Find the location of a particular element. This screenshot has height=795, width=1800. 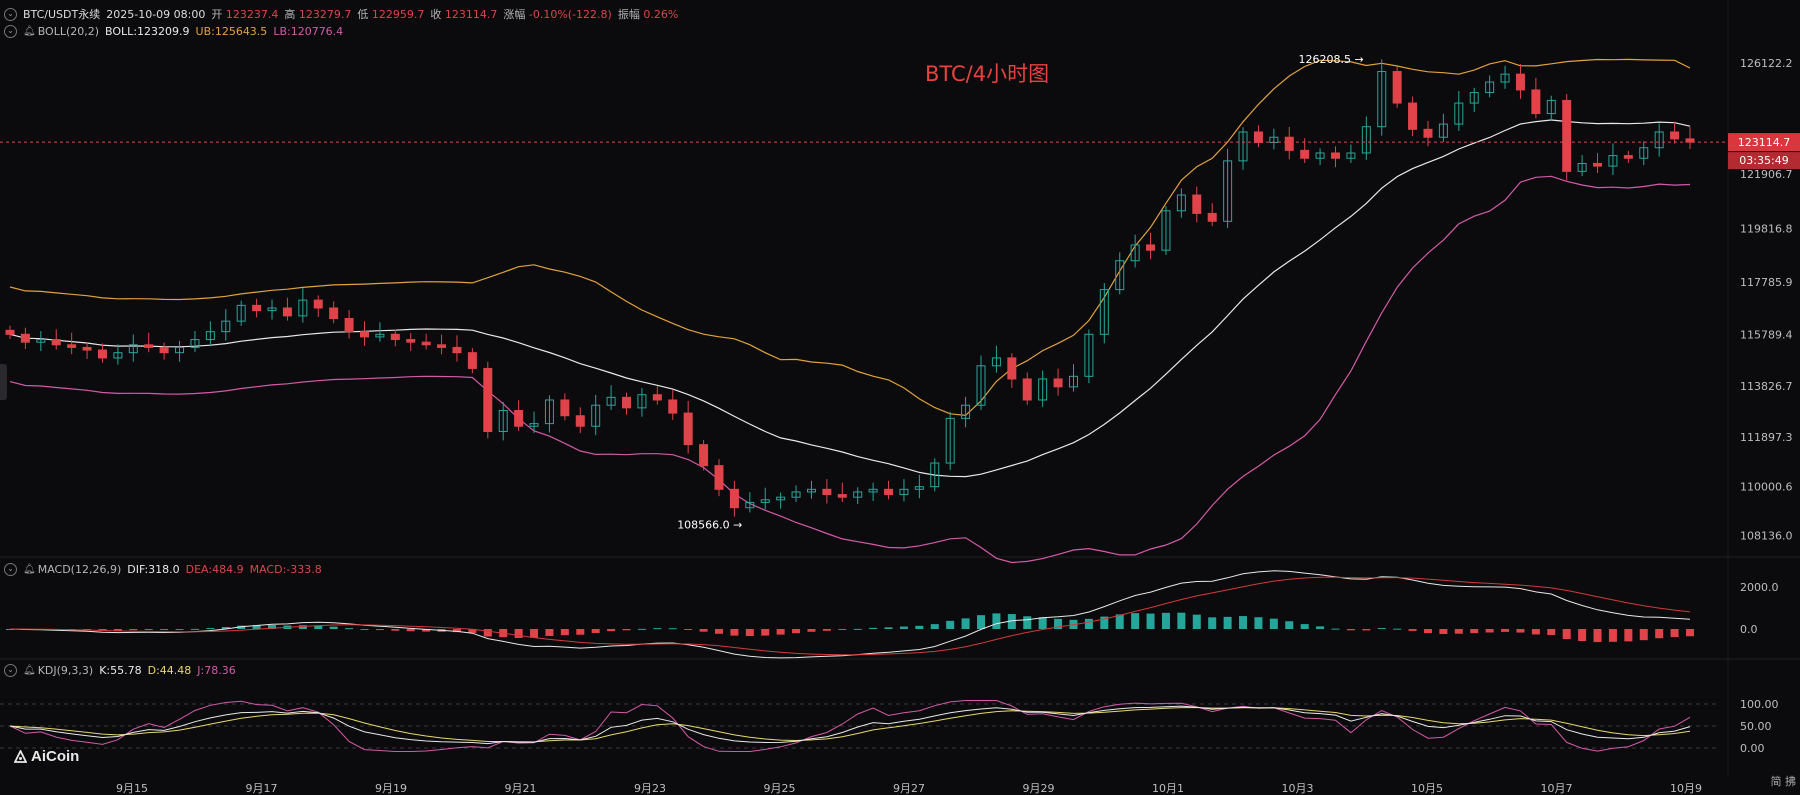

countdown-tag is located at coordinates (1764, 161).